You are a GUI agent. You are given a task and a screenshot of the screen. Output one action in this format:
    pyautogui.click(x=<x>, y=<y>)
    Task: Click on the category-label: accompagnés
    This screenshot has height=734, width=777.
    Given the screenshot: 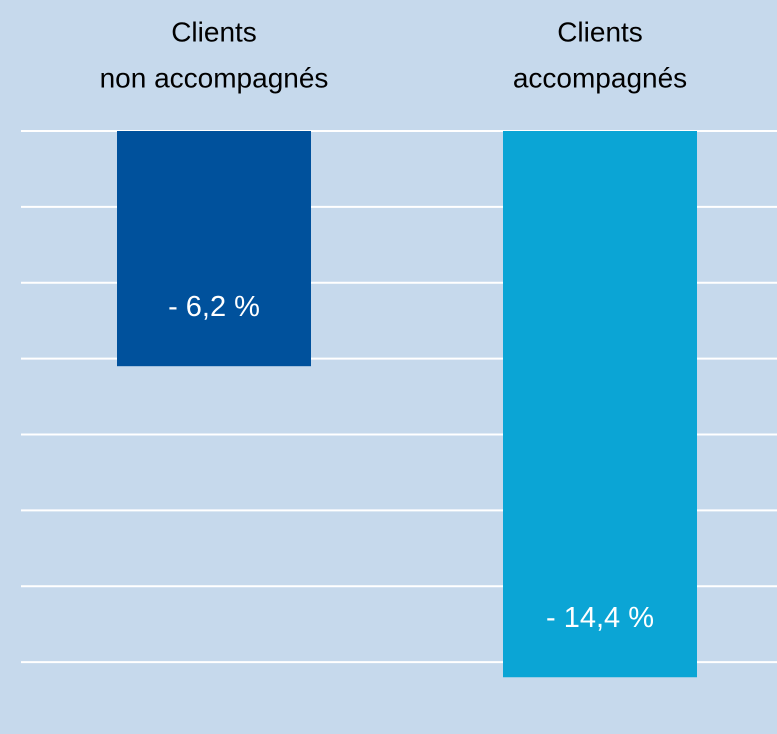 What is the action you would take?
    pyautogui.click(x=600, y=77)
    